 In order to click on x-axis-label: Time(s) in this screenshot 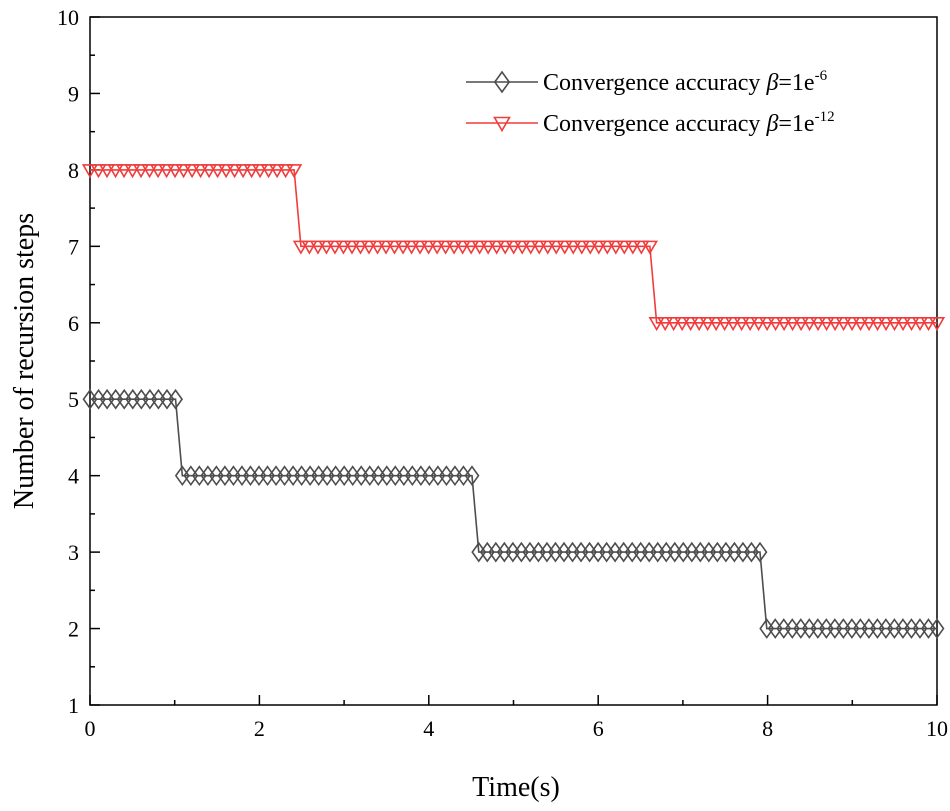, I will do `click(516, 787)`.